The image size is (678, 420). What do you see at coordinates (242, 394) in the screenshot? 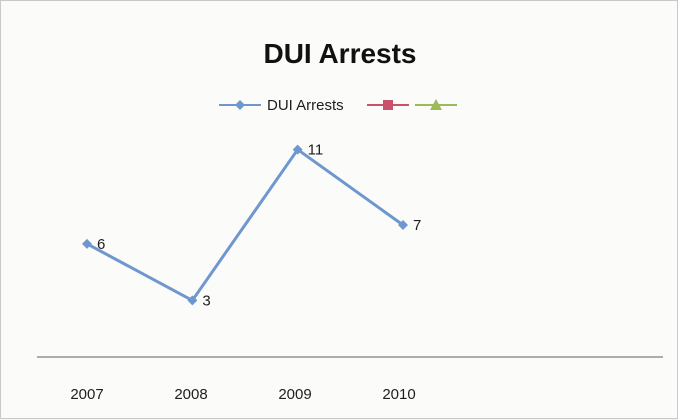
I see `x-axis-ticks: 2007 2008 2009 2010` at bounding box center [242, 394].